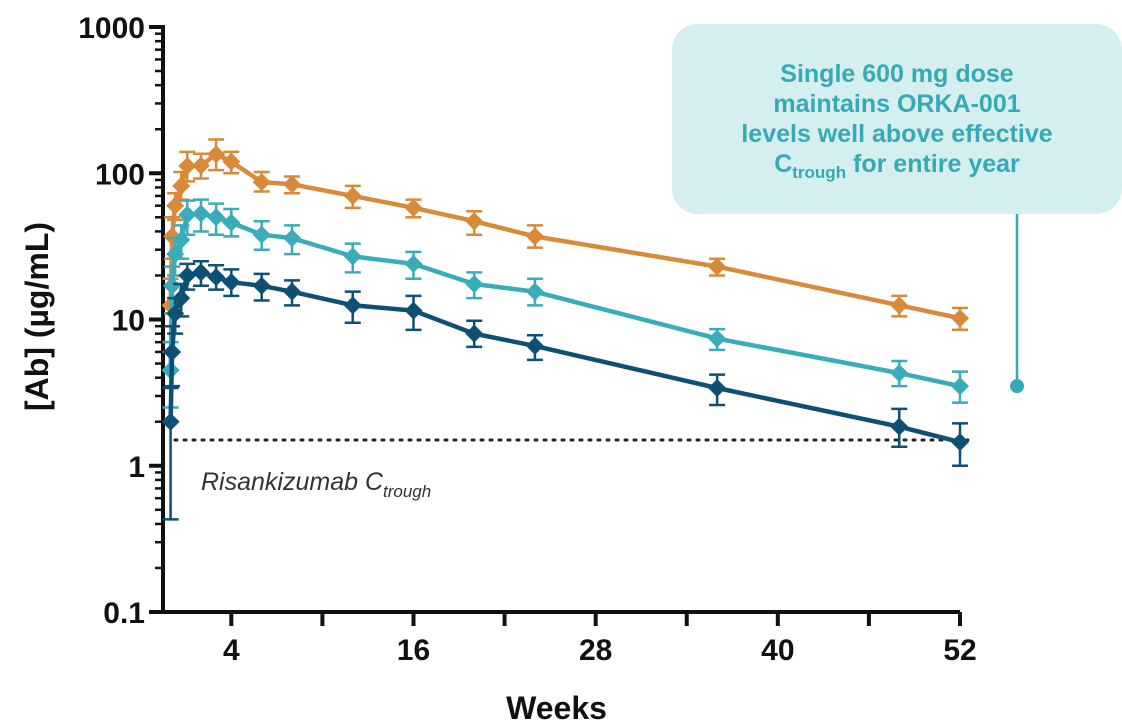 The width and height of the screenshot is (1122, 723). Describe the element at coordinates (128, 321) in the screenshot. I see `y-tick-label: 10` at that location.